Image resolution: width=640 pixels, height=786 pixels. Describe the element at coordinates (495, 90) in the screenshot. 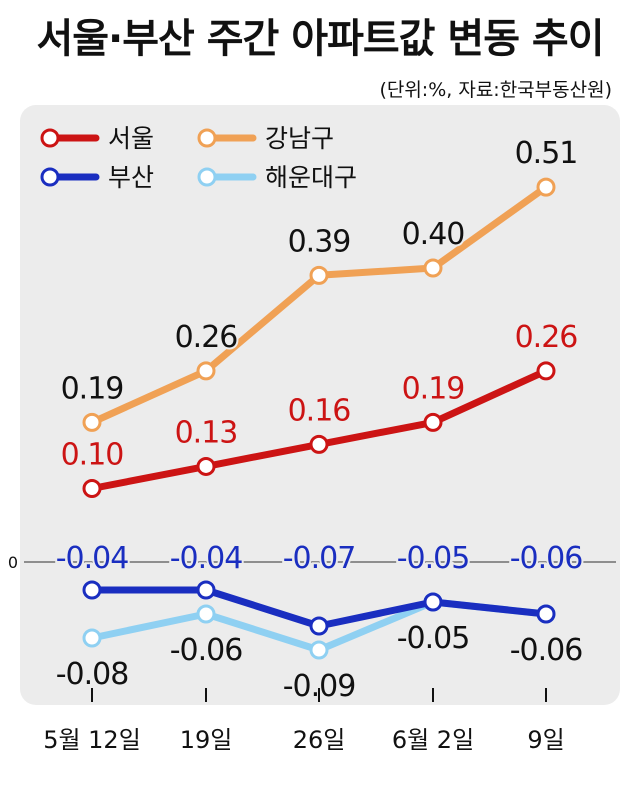

I see `source-note: (단위:%, 자료:한국부동산원)` at that location.